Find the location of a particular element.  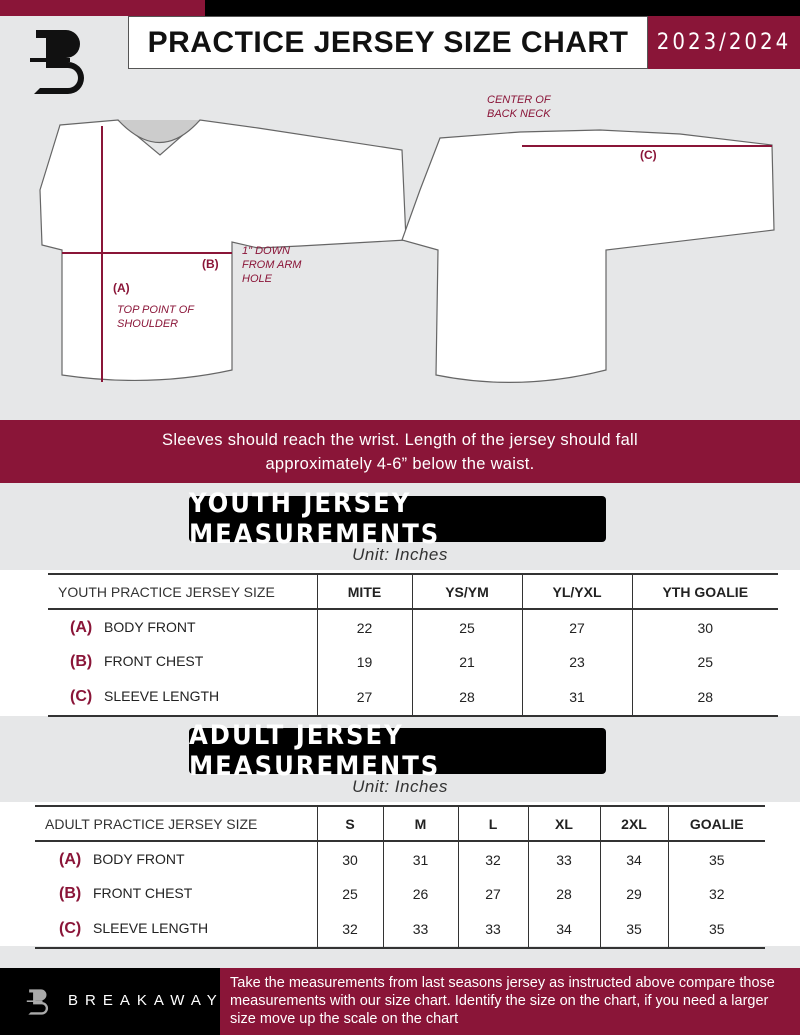

table-row: (B) FRONT CHEST 19 21 23 25 is located at coordinates (413, 661).